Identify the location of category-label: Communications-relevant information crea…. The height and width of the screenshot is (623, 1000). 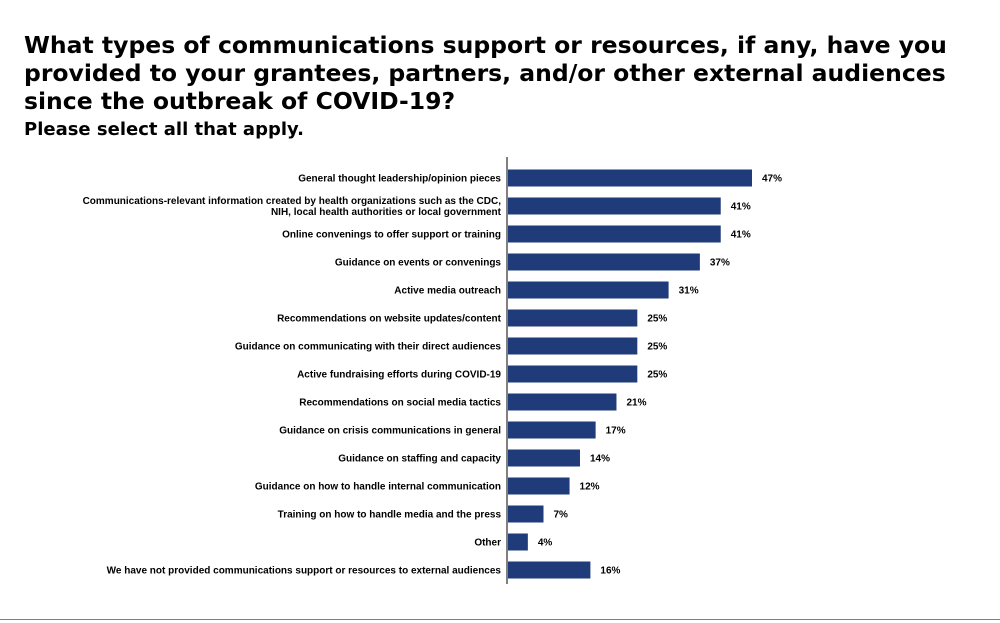
(292, 207).